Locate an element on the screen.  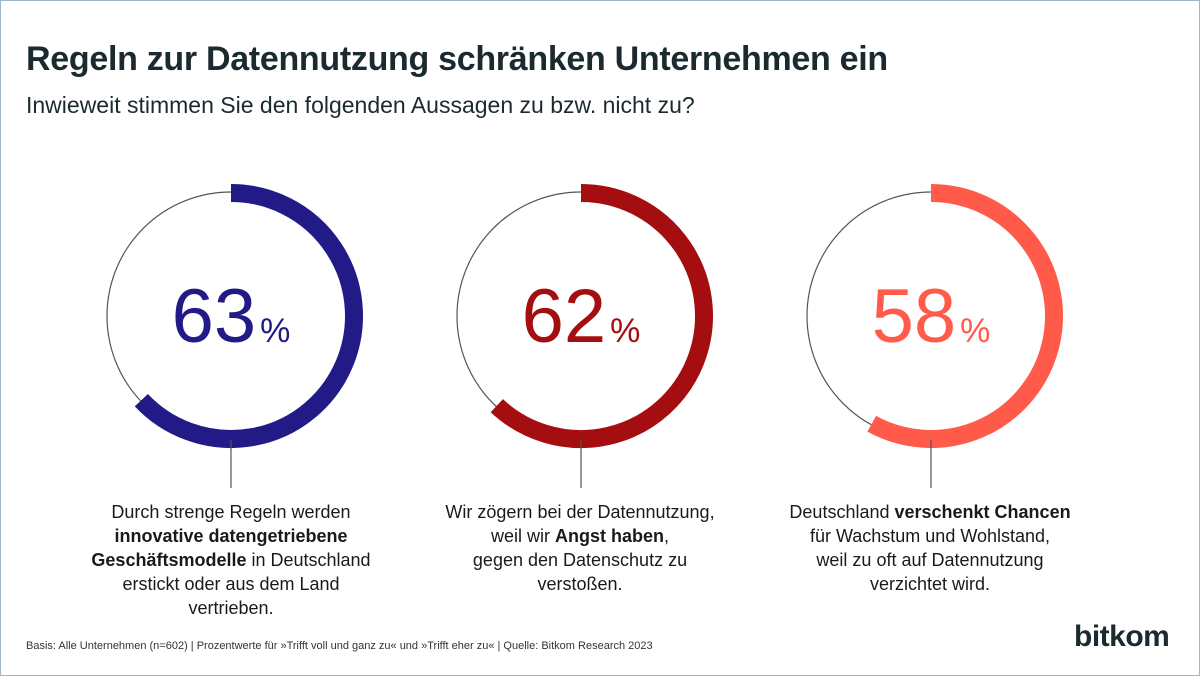
value-label-1: 63% is located at coordinates (231, 316).